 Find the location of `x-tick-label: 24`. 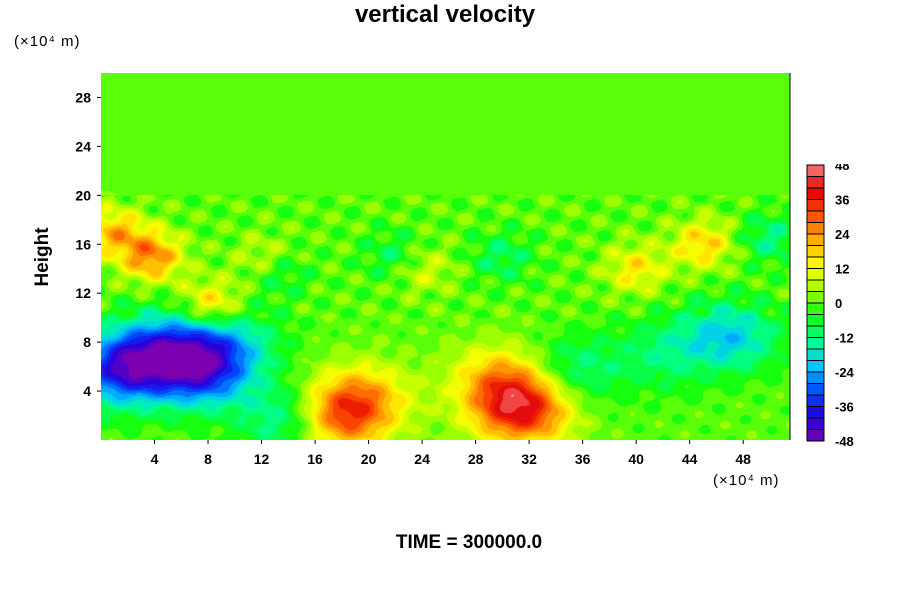

x-tick-label: 24 is located at coordinates (422, 459).